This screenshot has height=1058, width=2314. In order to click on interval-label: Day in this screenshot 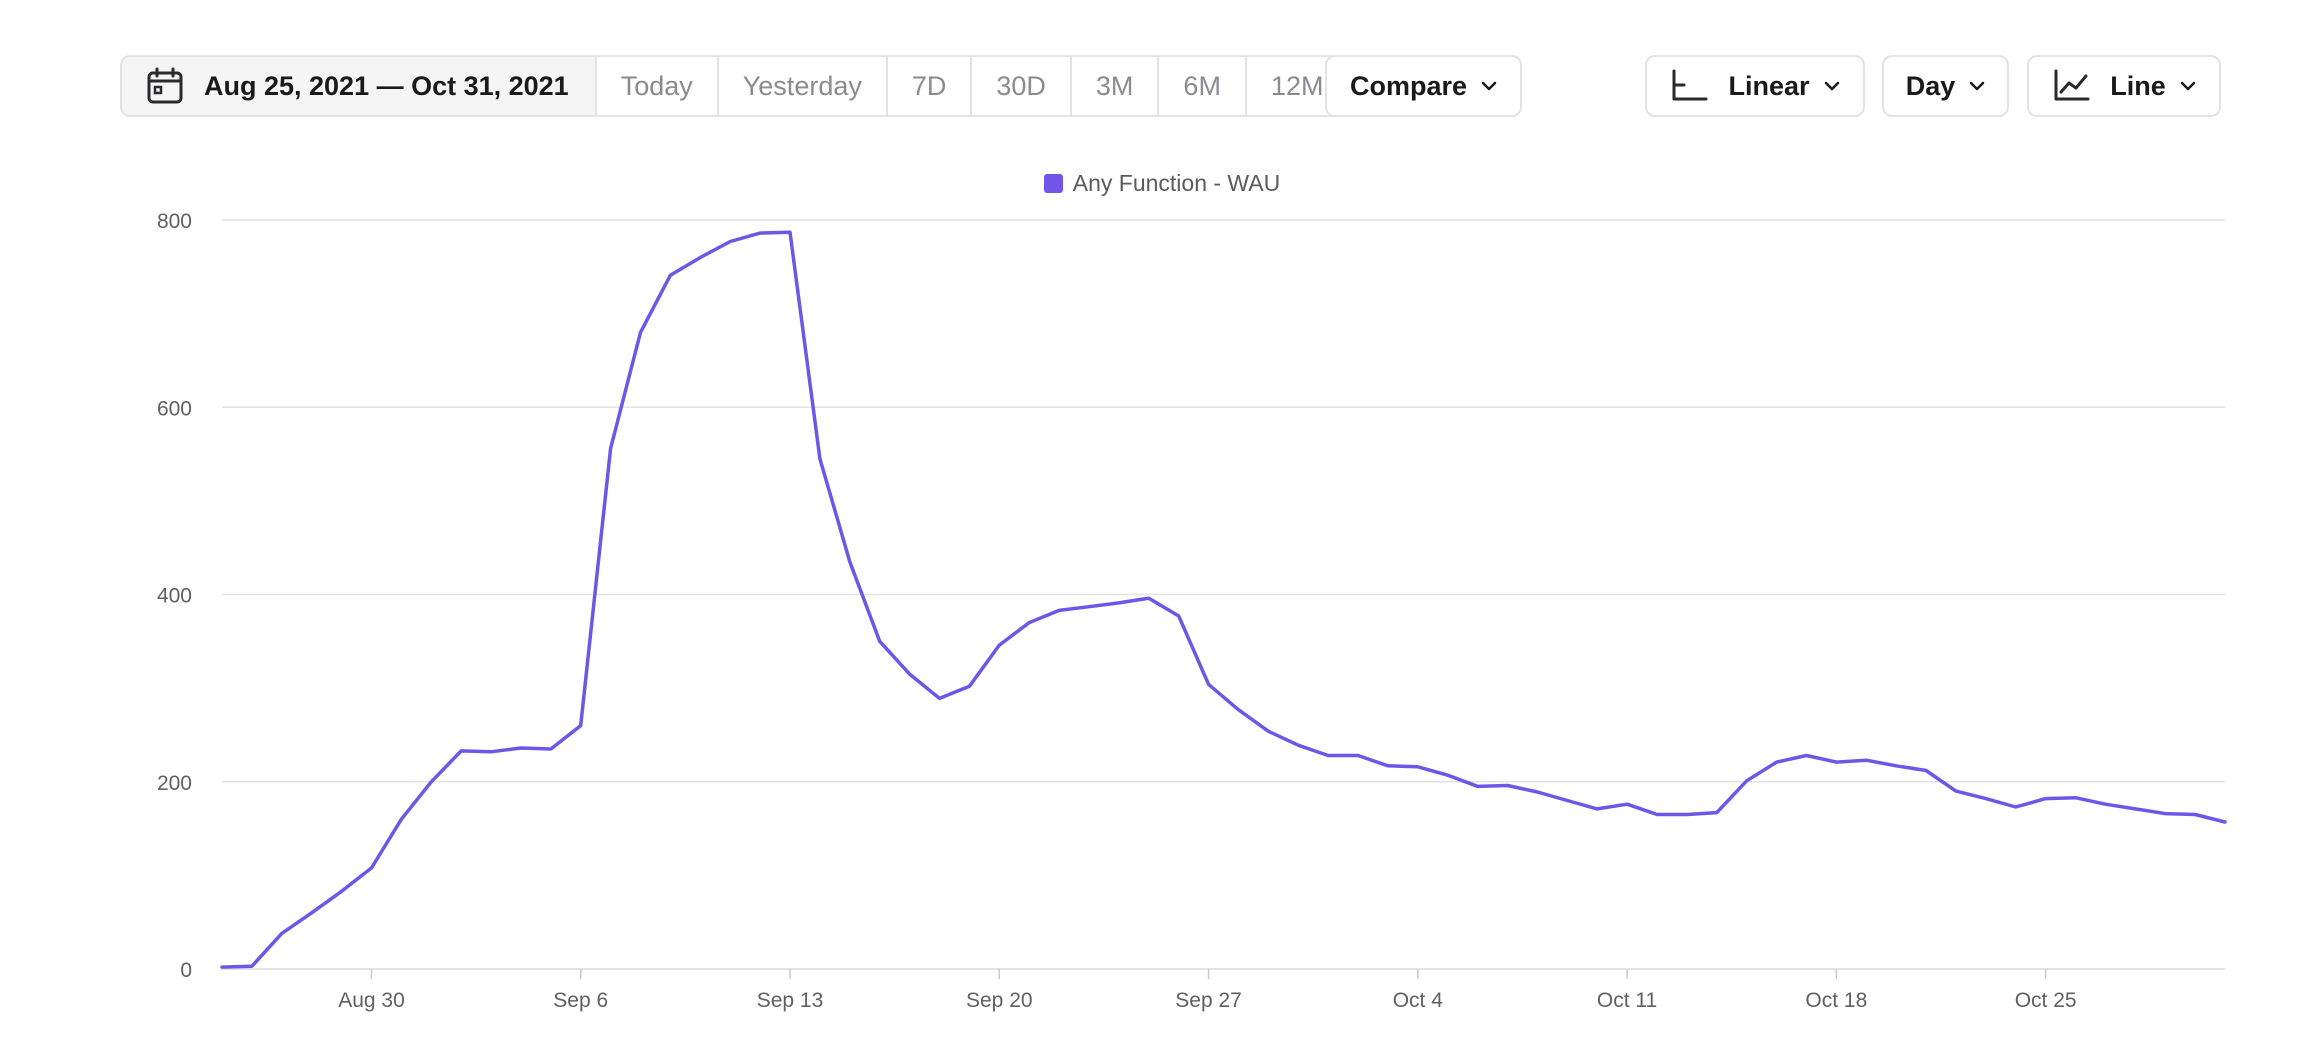, I will do `click(1930, 85)`.